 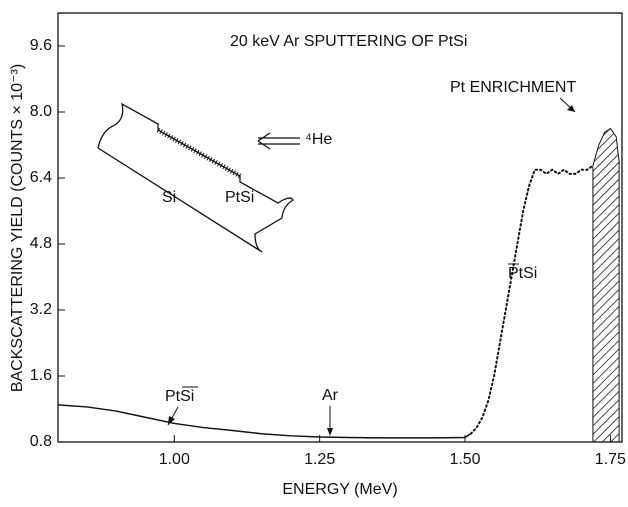 What do you see at coordinates (198, 177) in the screenshot?
I see `inset-diagram` at bounding box center [198, 177].